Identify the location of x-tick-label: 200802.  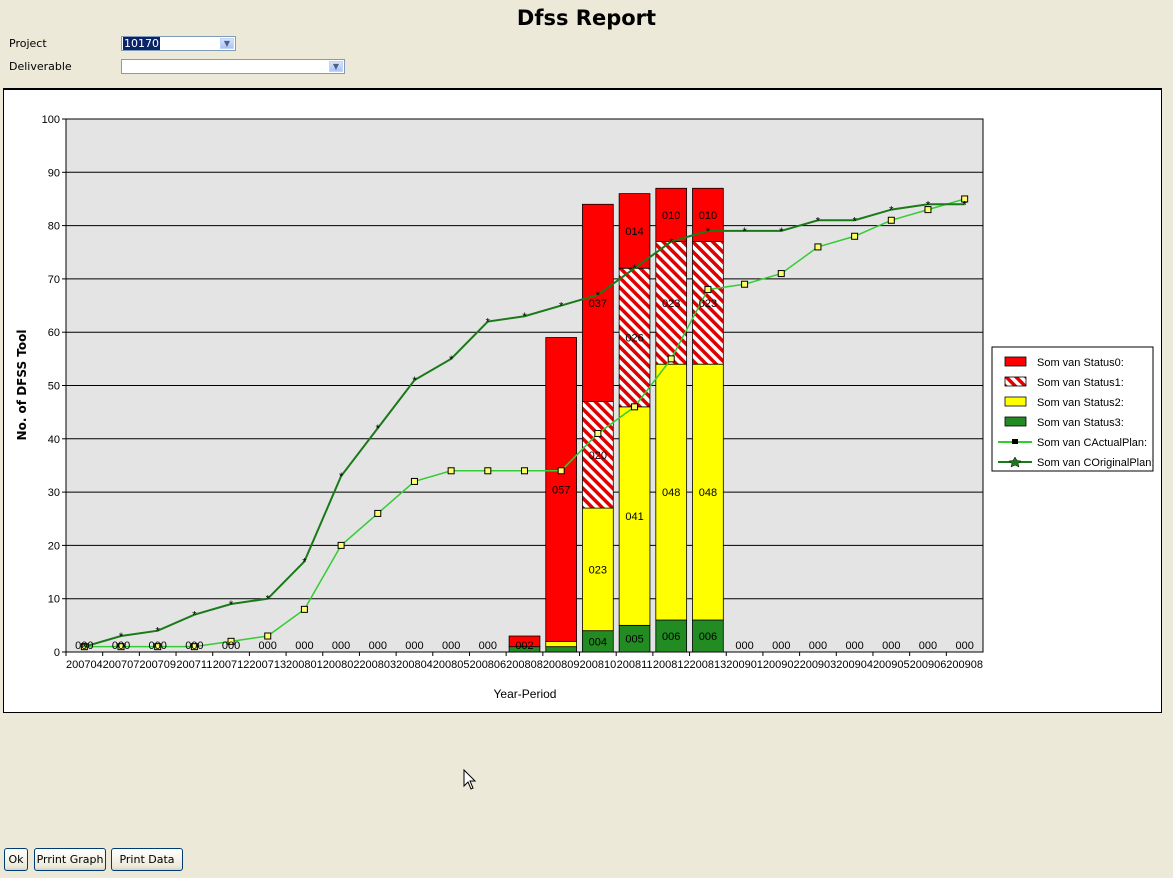
(341, 665).